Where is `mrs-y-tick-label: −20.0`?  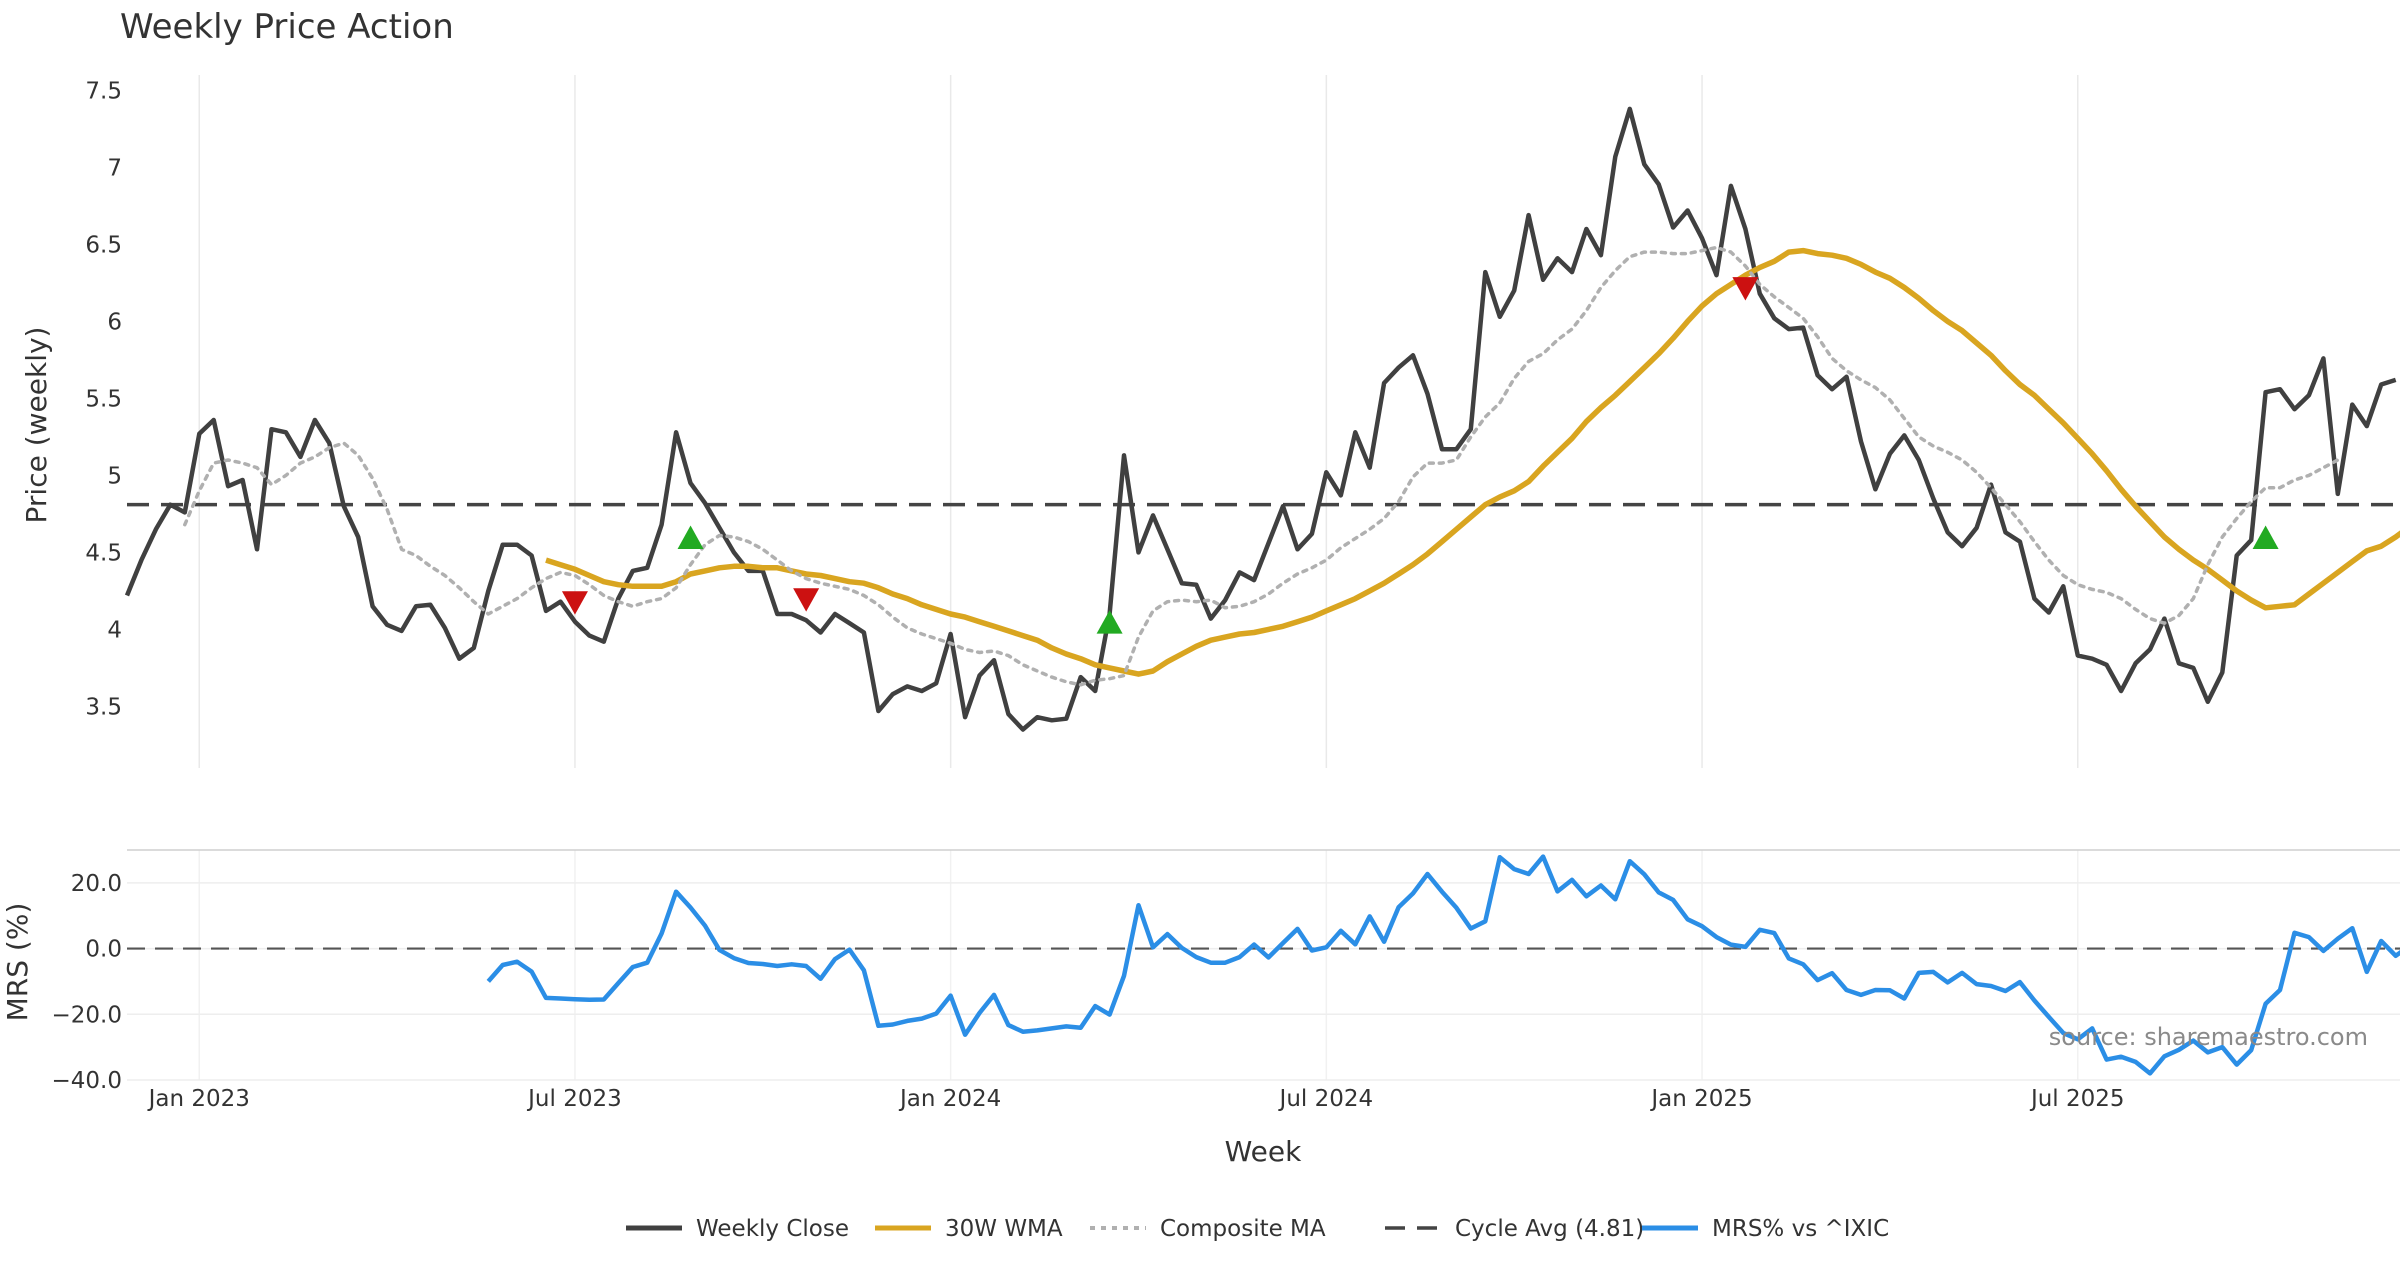
mrs-y-tick-label: −20.0 is located at coordinates (87, 1015).